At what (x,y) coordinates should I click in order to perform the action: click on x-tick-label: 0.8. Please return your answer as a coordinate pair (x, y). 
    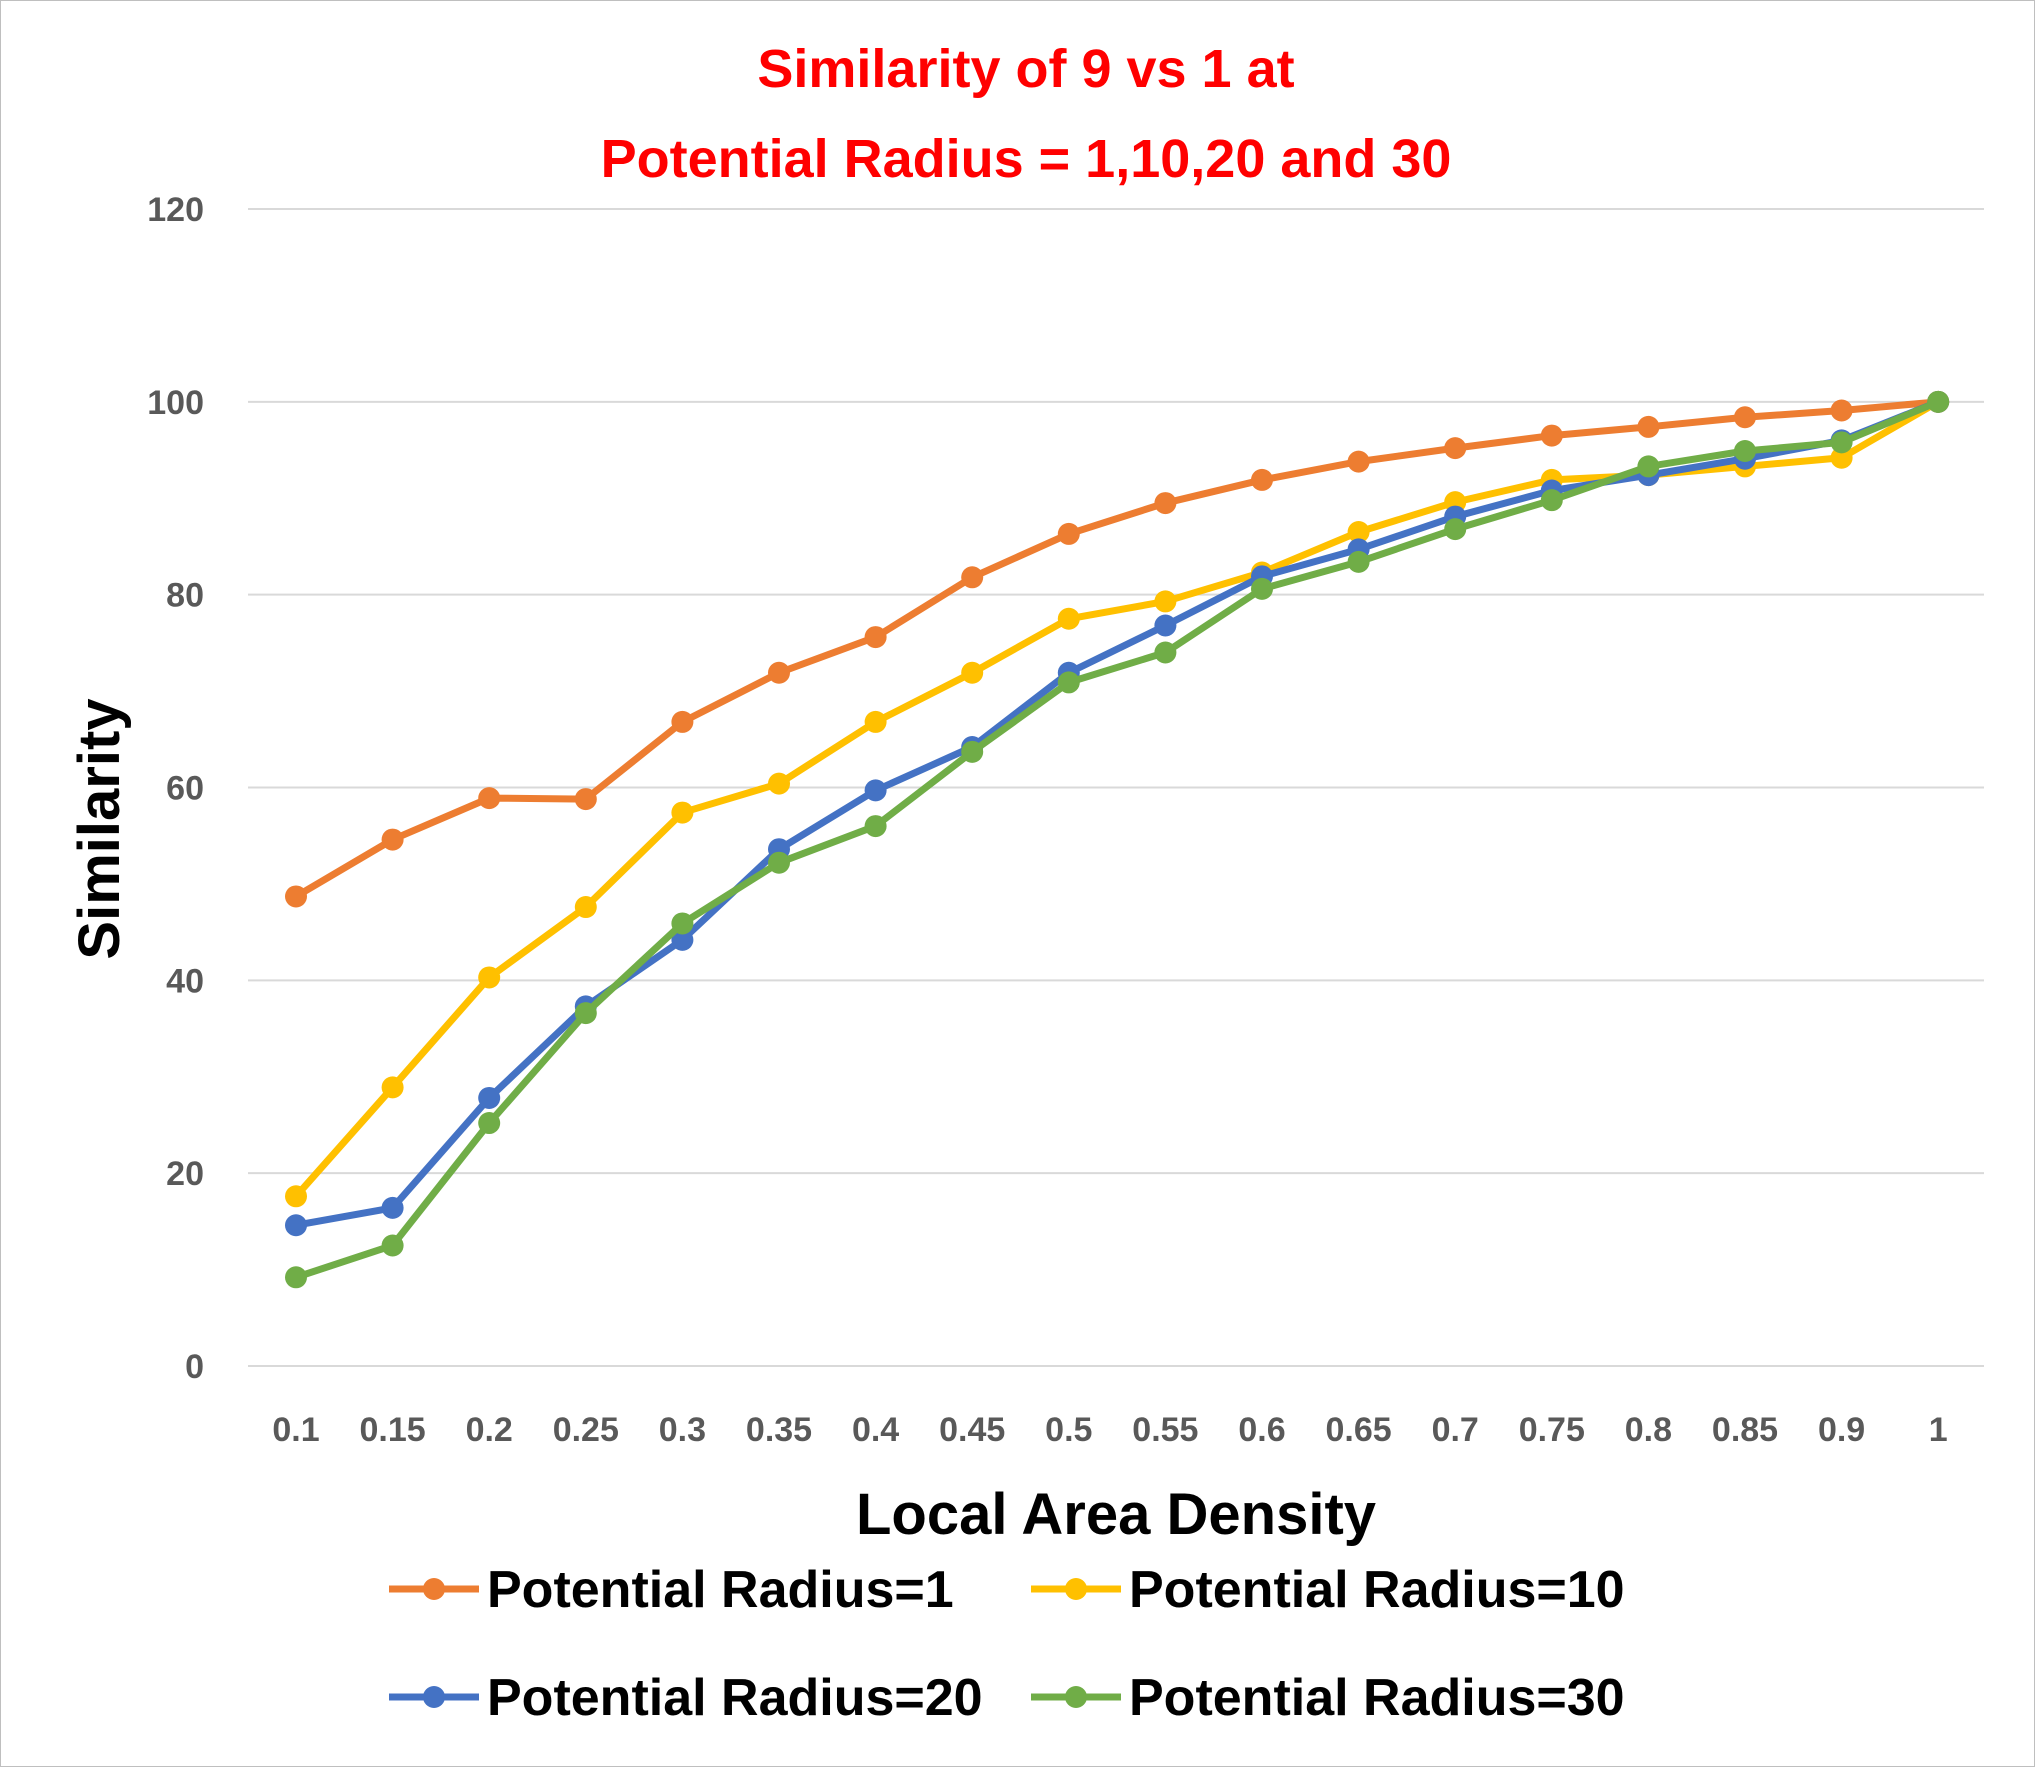
    Looking at the image, I should click on (1648, 1430).